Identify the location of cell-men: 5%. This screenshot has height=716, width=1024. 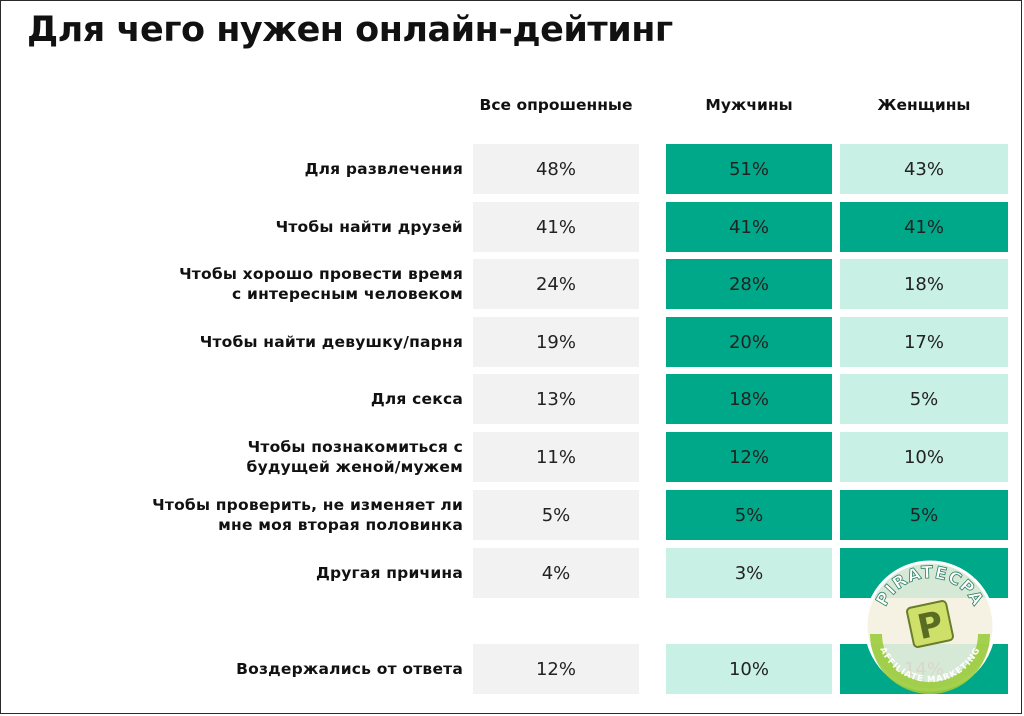
(749, 515).